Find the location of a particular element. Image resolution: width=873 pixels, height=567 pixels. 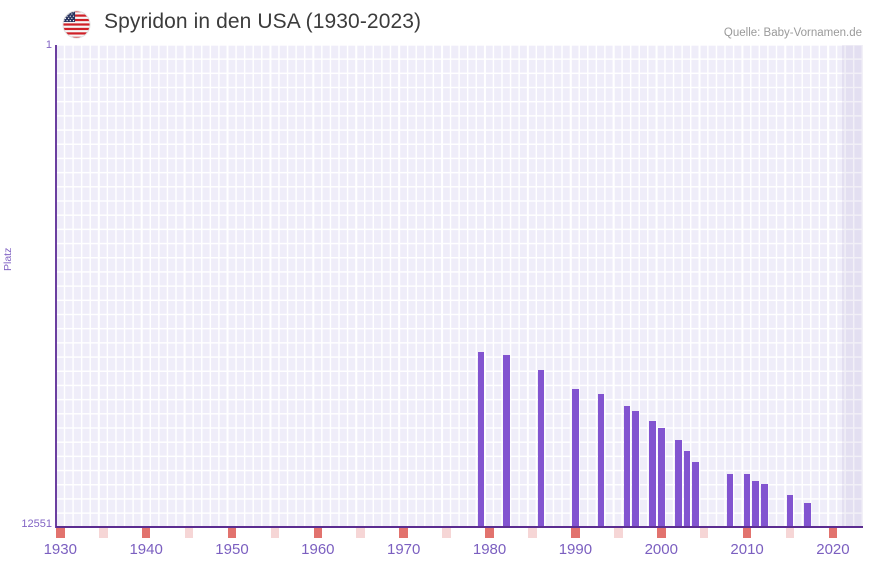

x-axis-tick-label: 1930 is located at coordinates (60, 549).